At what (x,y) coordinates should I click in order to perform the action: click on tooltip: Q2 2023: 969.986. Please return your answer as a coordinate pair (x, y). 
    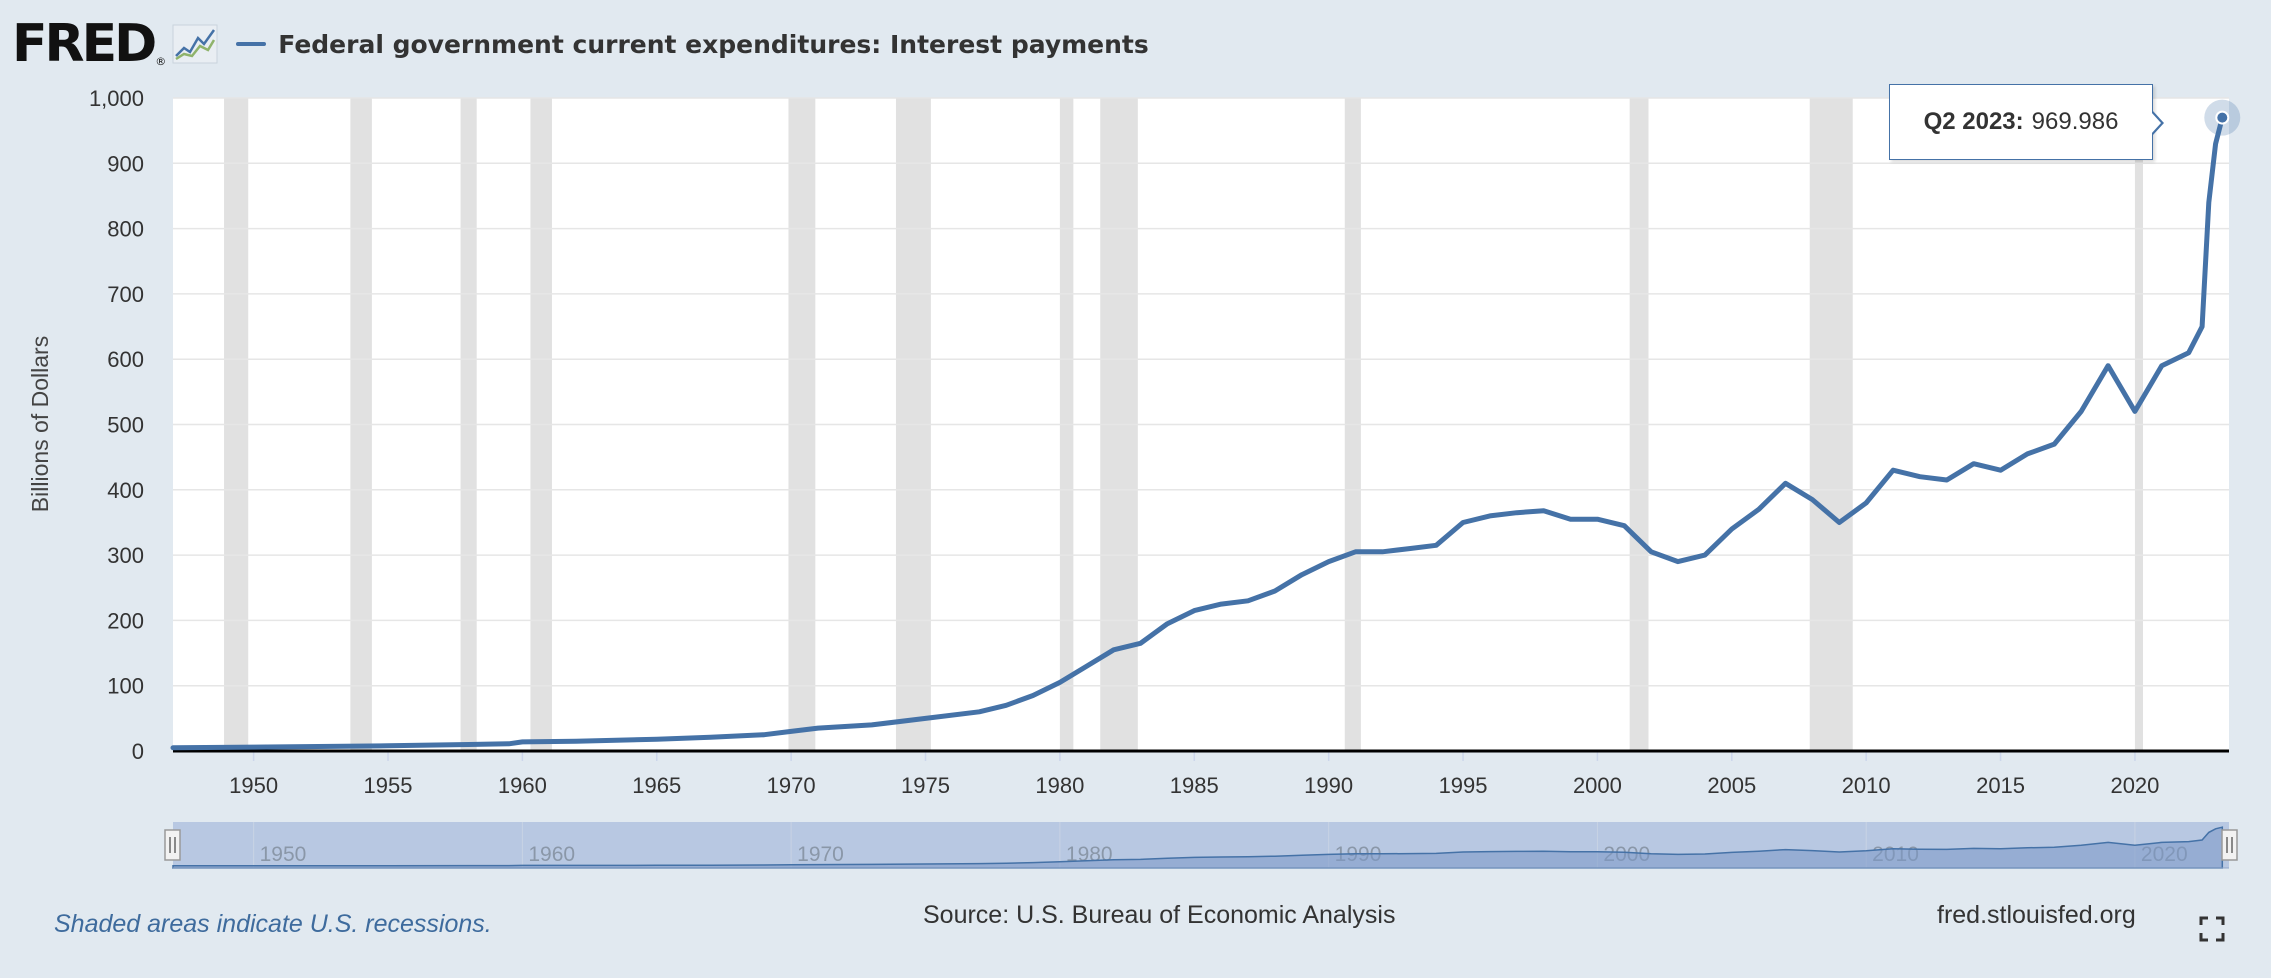
    Looking at the image, I should click on (2021, 122).